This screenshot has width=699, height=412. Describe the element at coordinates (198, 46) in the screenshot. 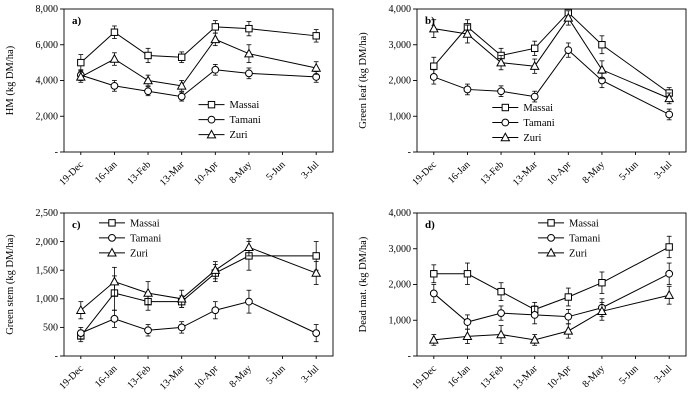

I see `series-massai-a` at that location.